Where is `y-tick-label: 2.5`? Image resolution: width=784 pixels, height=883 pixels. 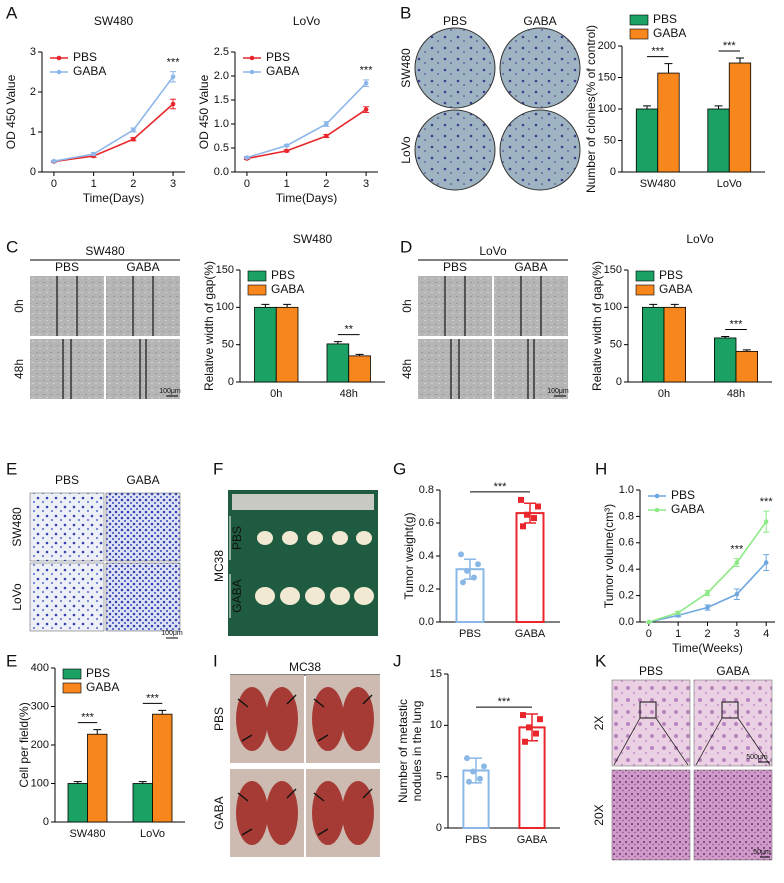 y-tick-label: 2.5 is located at coordinates (221, 52).